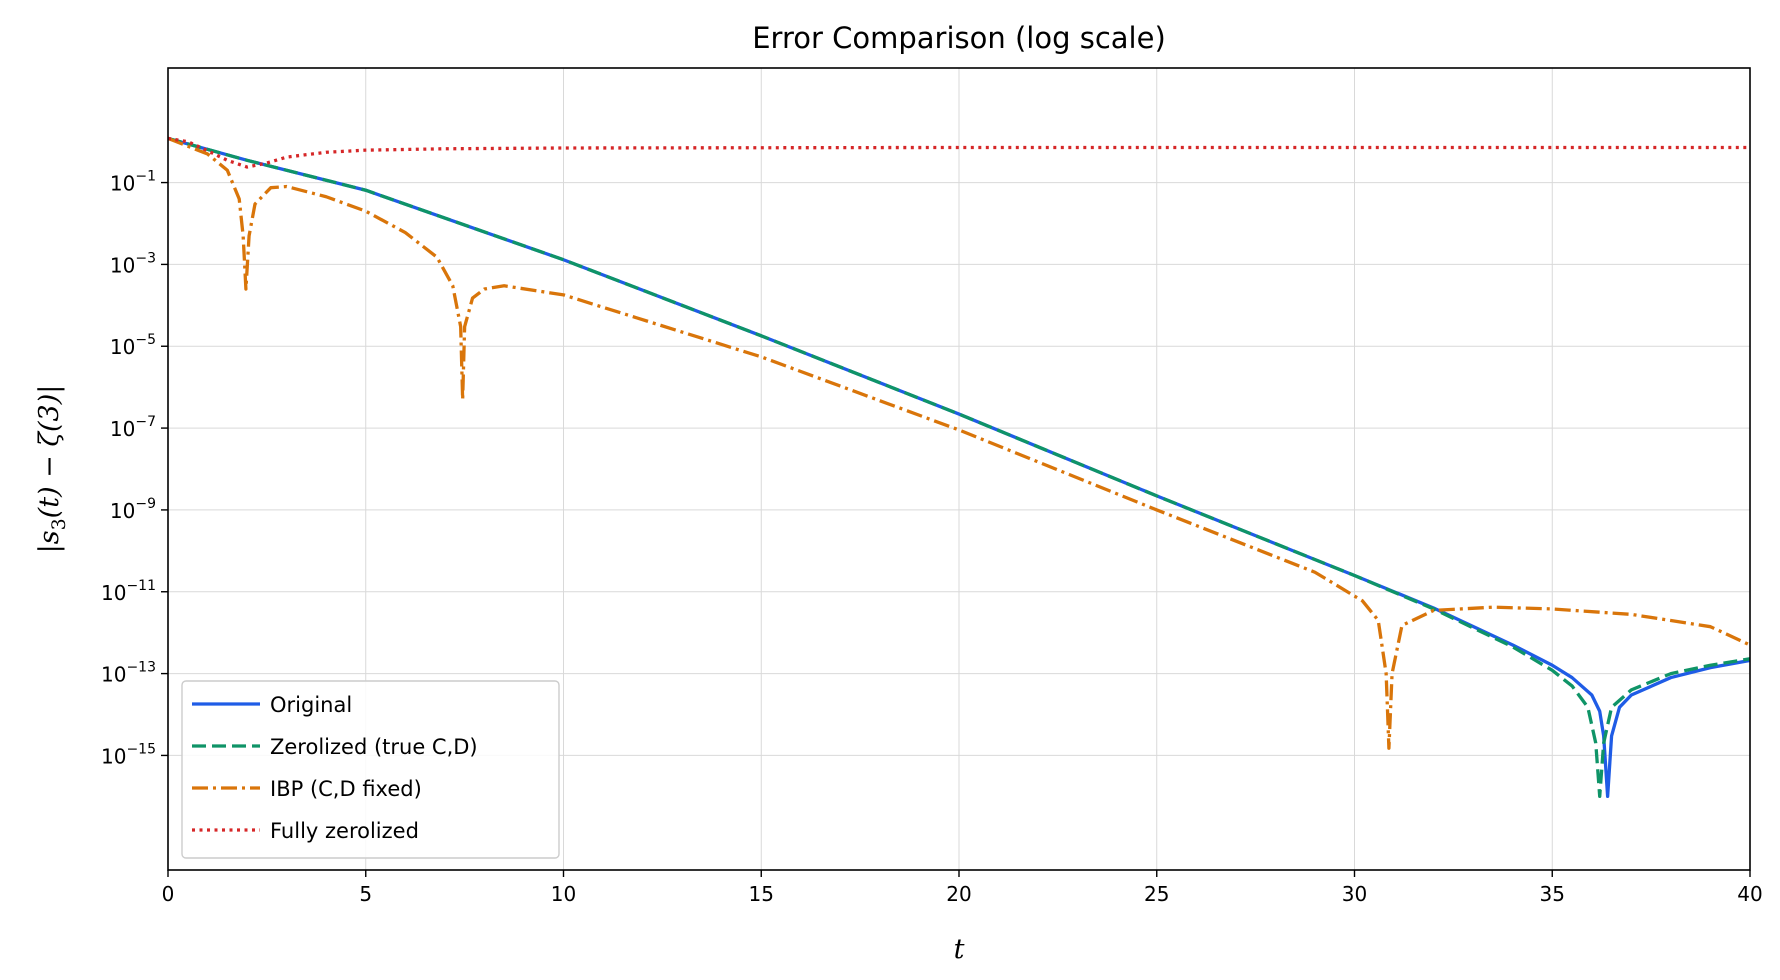 This screenshot has height=980, width=1780. I want to click on y-axis-label-part: |s, so click(49, 541).